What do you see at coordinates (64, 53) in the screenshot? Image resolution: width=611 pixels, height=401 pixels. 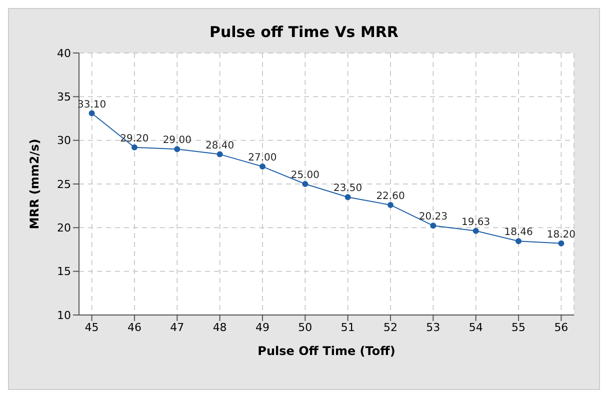 I see `y-tick-label: 40` at bounding box center [64, 53].